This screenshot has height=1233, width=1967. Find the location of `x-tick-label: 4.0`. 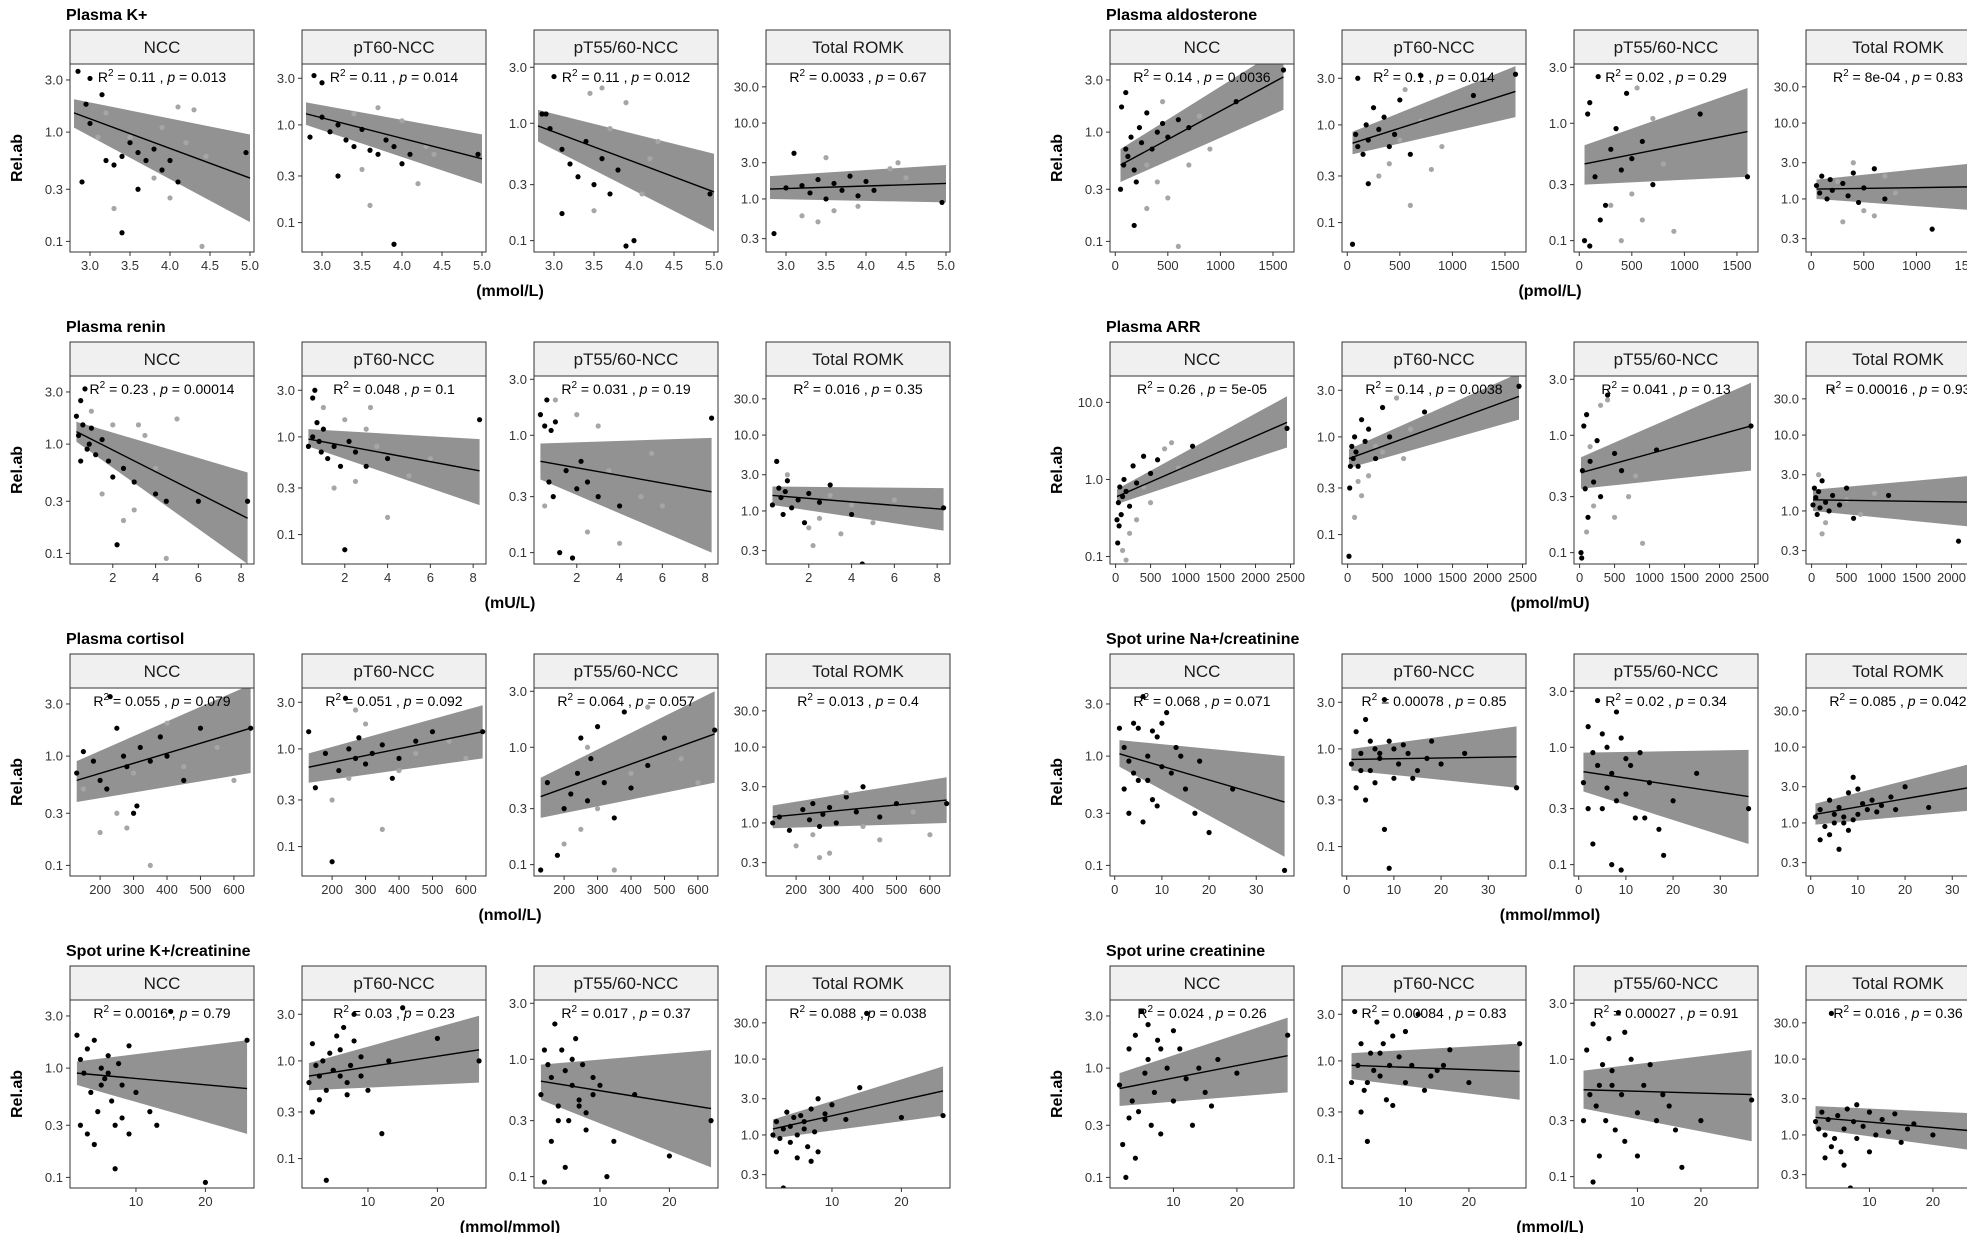

x-tick-label: 4.0 is located at coordinates (170, 265).